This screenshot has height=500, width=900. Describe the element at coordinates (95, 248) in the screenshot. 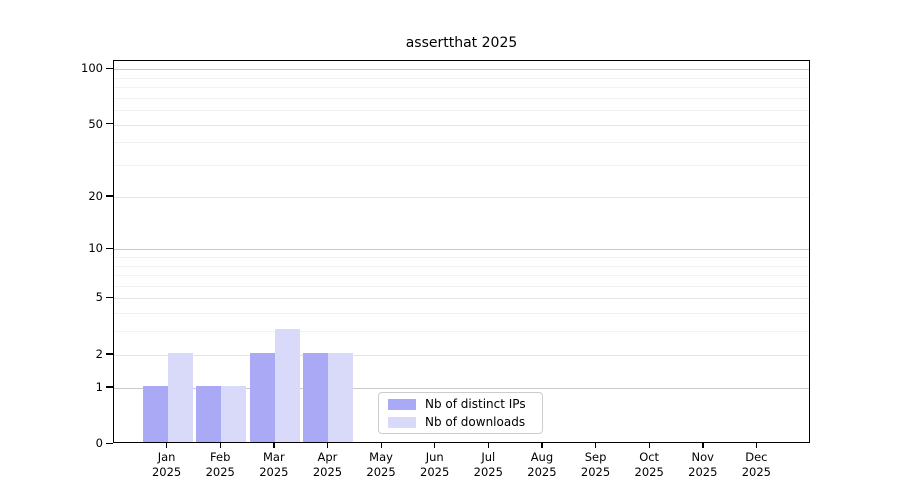

I see `y-axis-tick-label: 10` at that location.